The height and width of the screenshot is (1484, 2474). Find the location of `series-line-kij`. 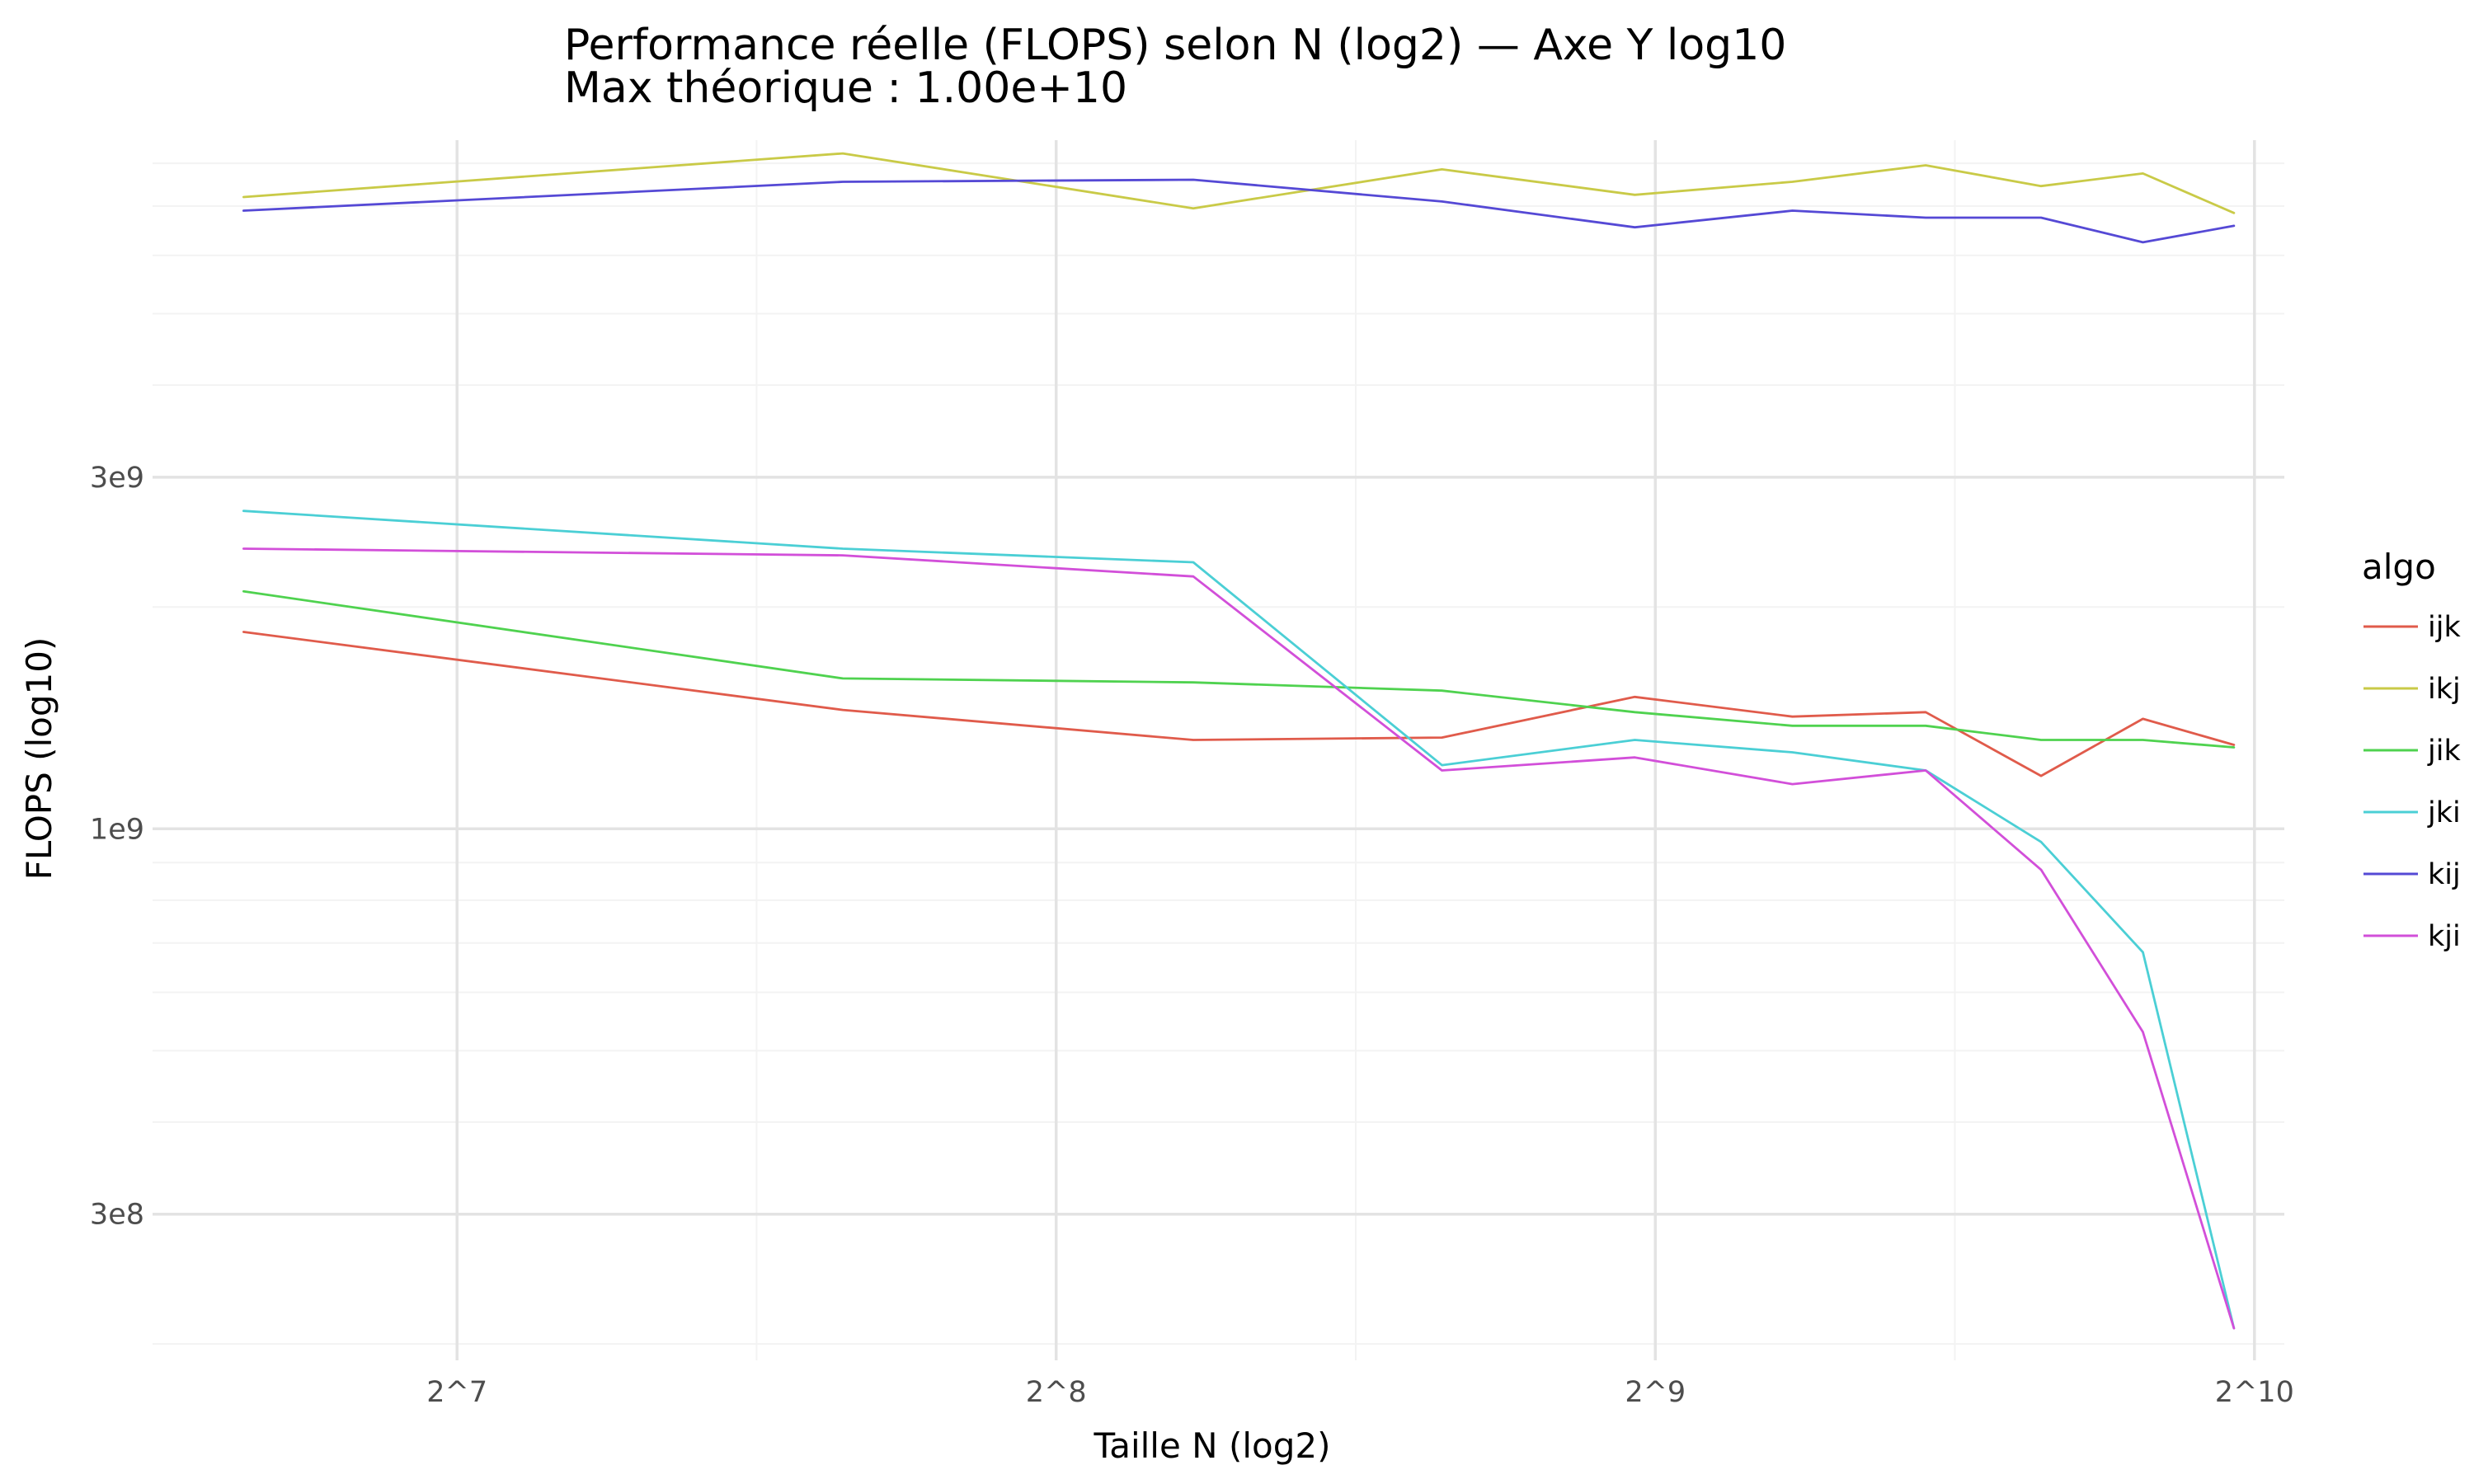

series-line-kij is located at coordinates (1239, 211).